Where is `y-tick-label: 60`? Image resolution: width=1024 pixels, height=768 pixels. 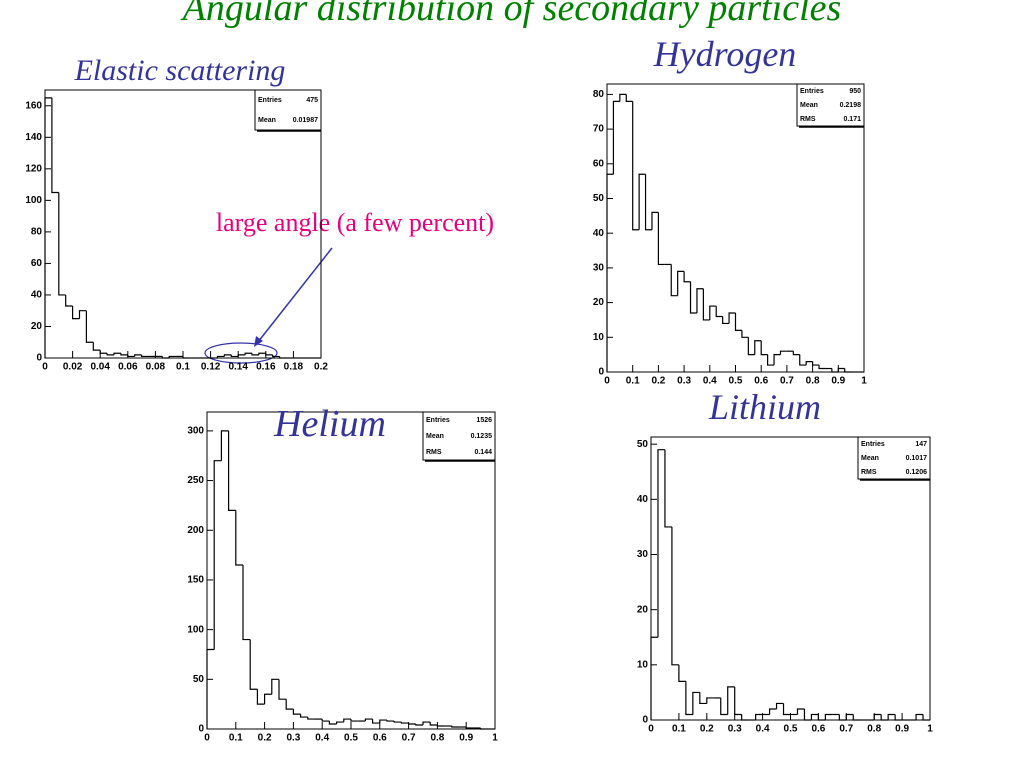 y-tick-label: 60 is located at coordinates (599, 163).